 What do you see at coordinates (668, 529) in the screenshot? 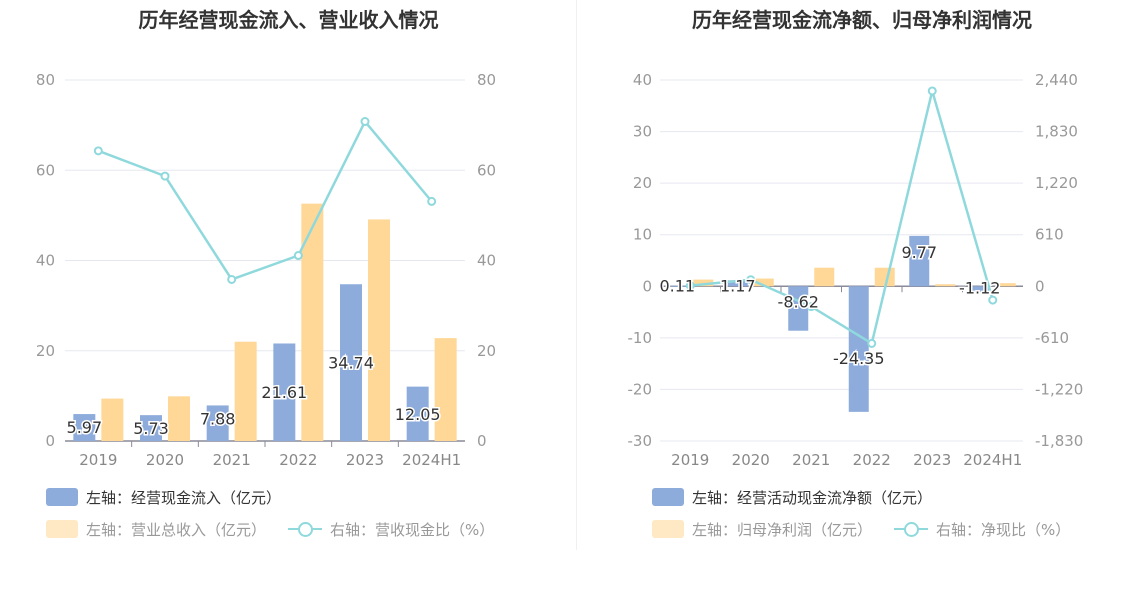
I see `legend-swatch-net-profit` at bounding box center [668, 529].